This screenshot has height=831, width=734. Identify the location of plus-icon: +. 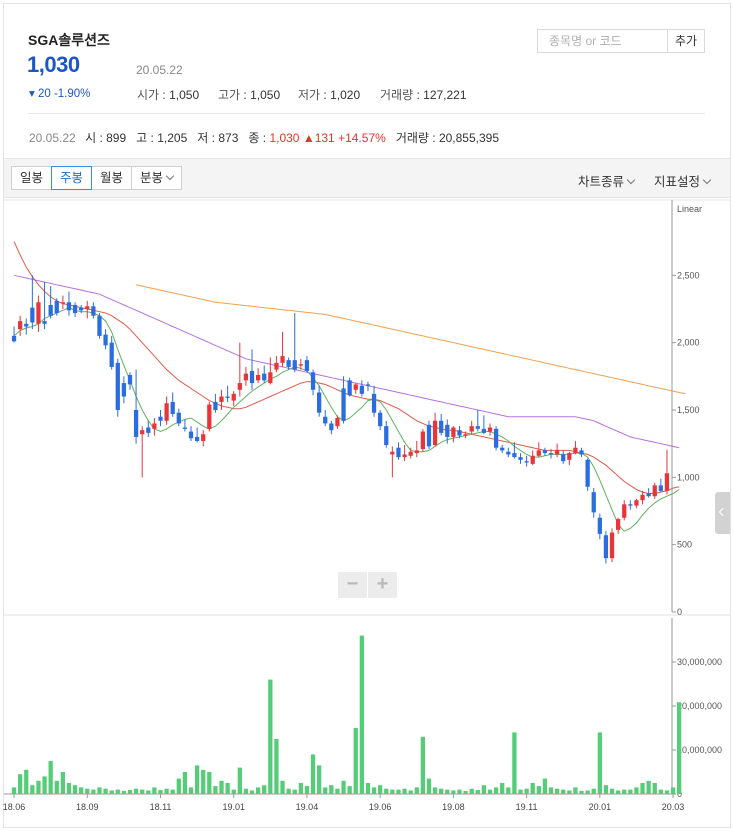
(382, 585).